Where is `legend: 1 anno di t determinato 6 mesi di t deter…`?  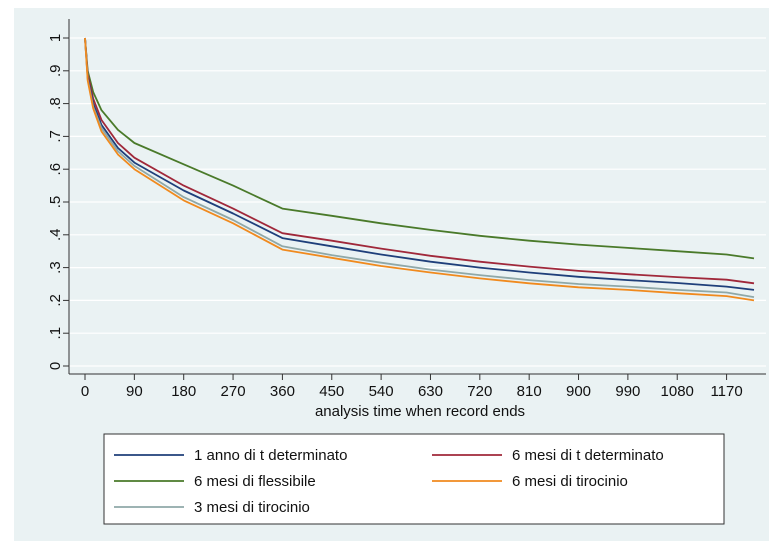 legend: 1 anno di t determinato 6 mesi di t deter… is located at coordinates (389, 481).